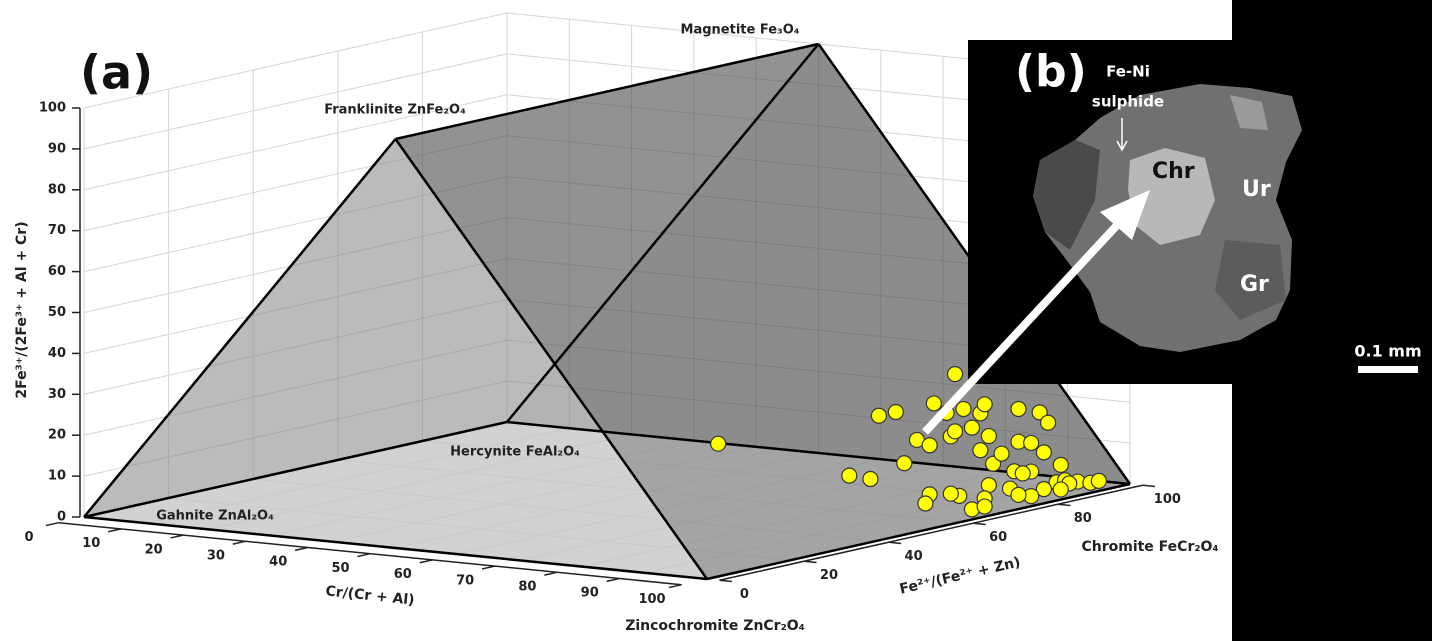 The width and height of the screenshot is (1432, 641). What do you see at coordinates (403, 574) in the screenshot?
I see `x-tick-label: 60` at bounding box center [403, 574].